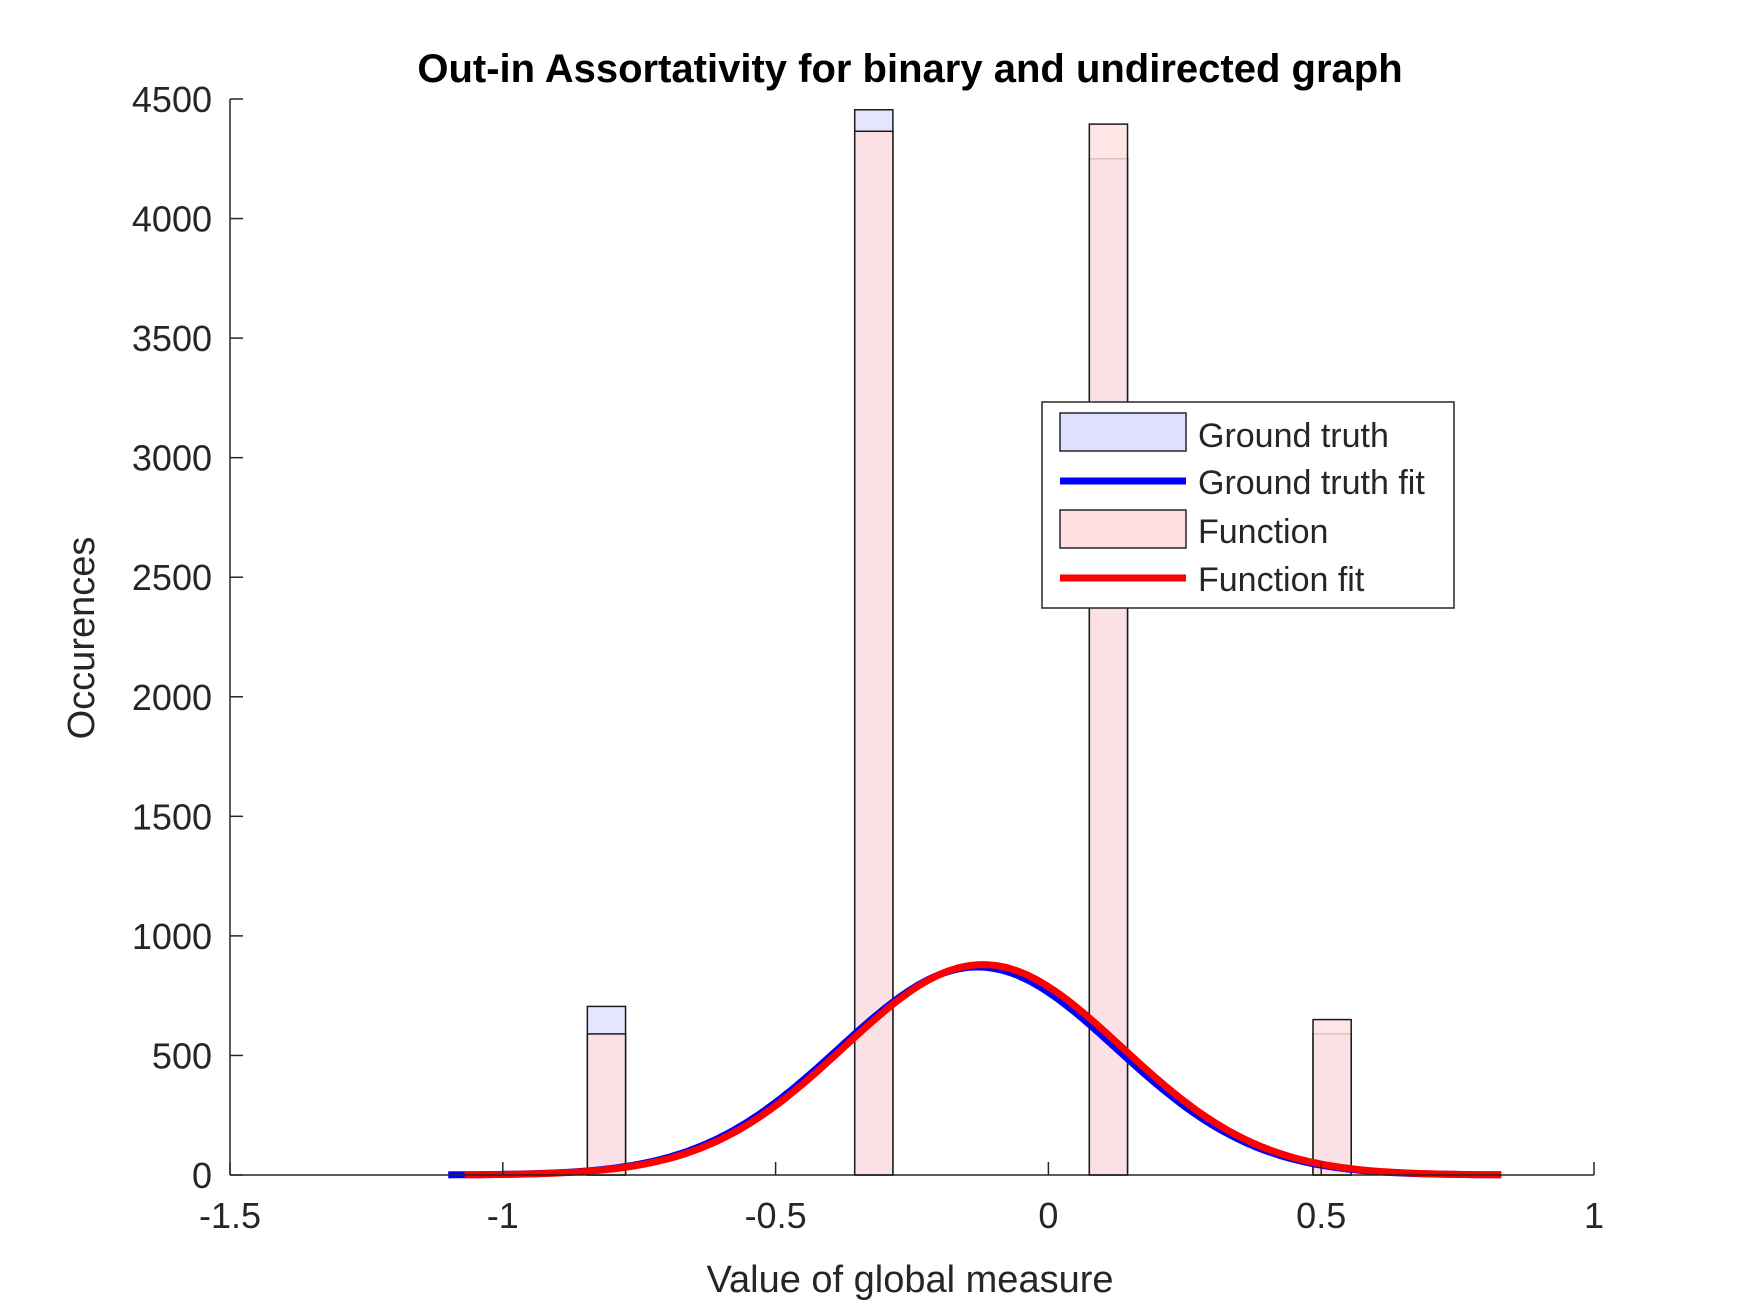 Image resolution: width=1750 pixels, height=1313 pixels. I want to click on legend-item-function: Function, so click(1193, 530).